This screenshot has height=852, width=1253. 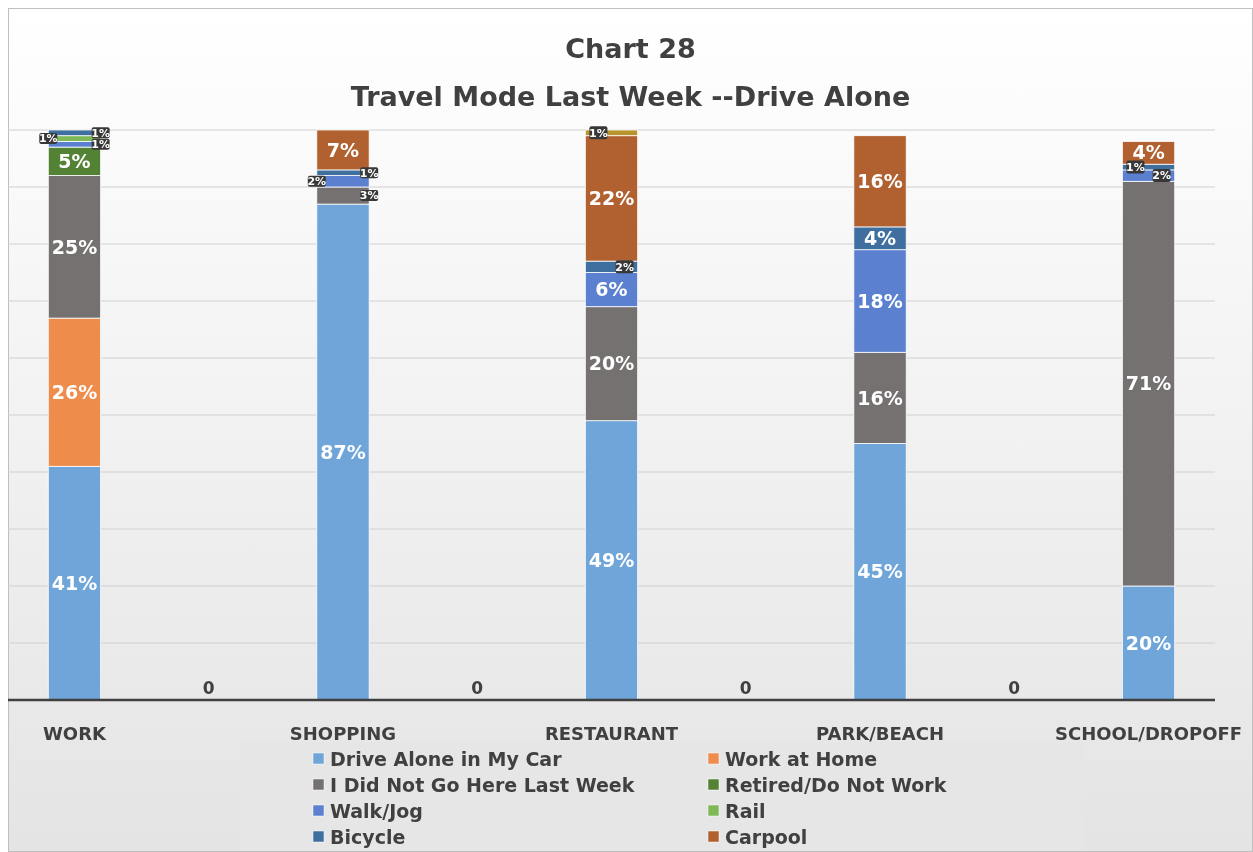 I want to click on data-label: 6%, so click(x=611, y=289).